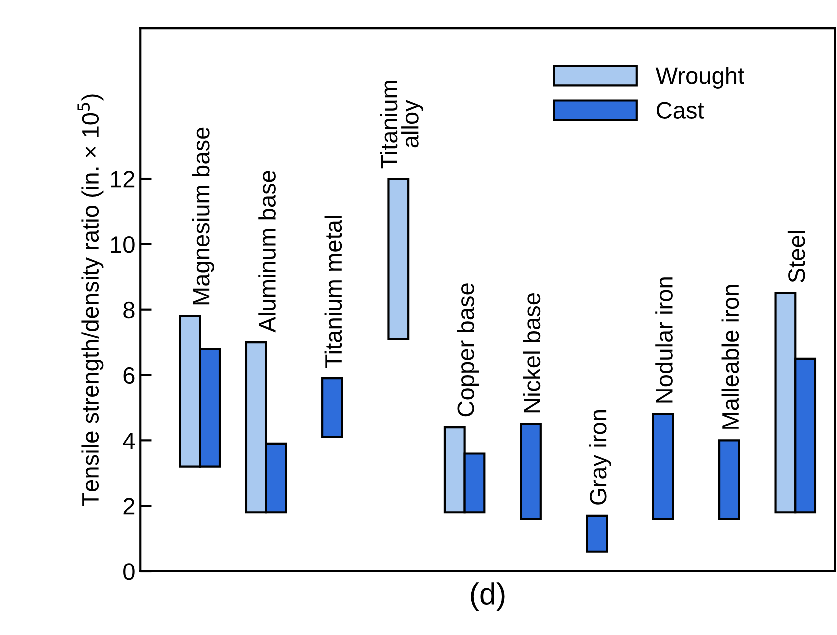 The width and height of the screenshot is (837, 635). I want to click on x-tick-label: Steel, so click(797, 257).